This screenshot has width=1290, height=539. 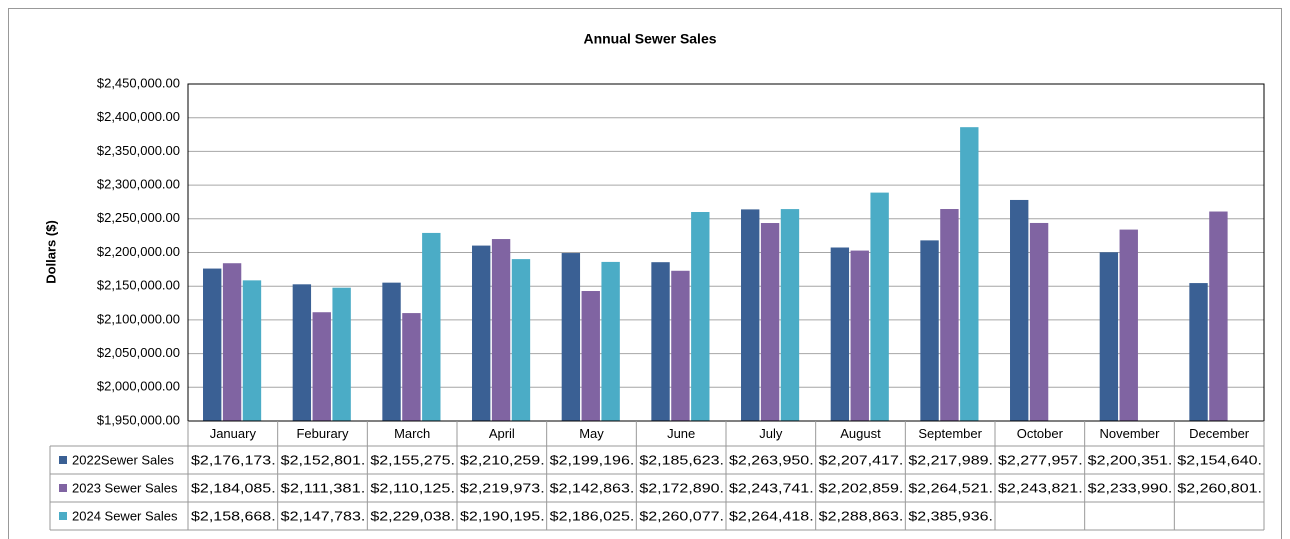 I want to click on x-tick-label: August, so click(x=860, y=433).